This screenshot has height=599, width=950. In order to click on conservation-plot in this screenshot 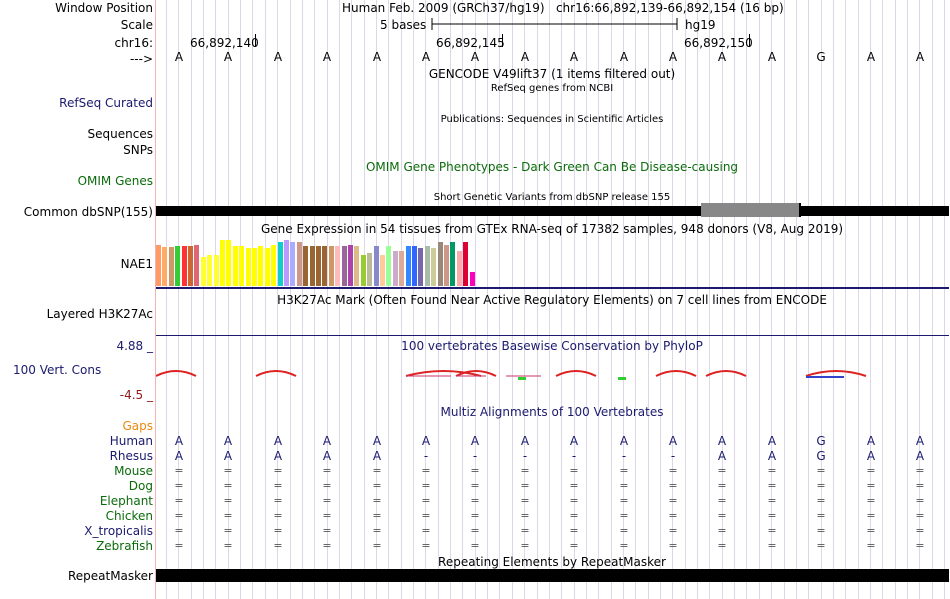, I will do `click(552, 376)`.